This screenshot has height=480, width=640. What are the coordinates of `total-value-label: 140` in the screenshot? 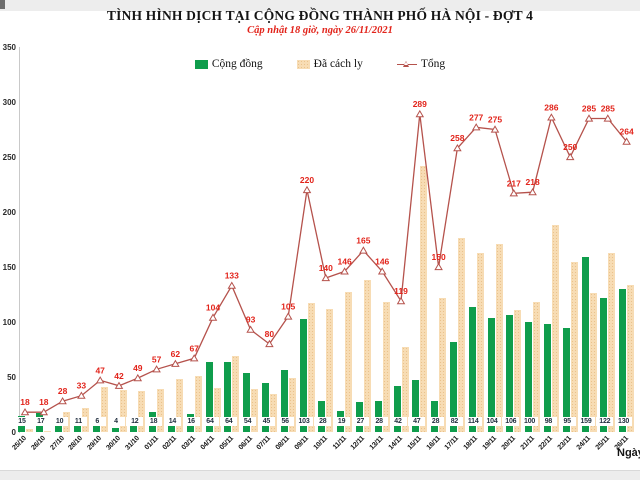 It's located at (326, 268).